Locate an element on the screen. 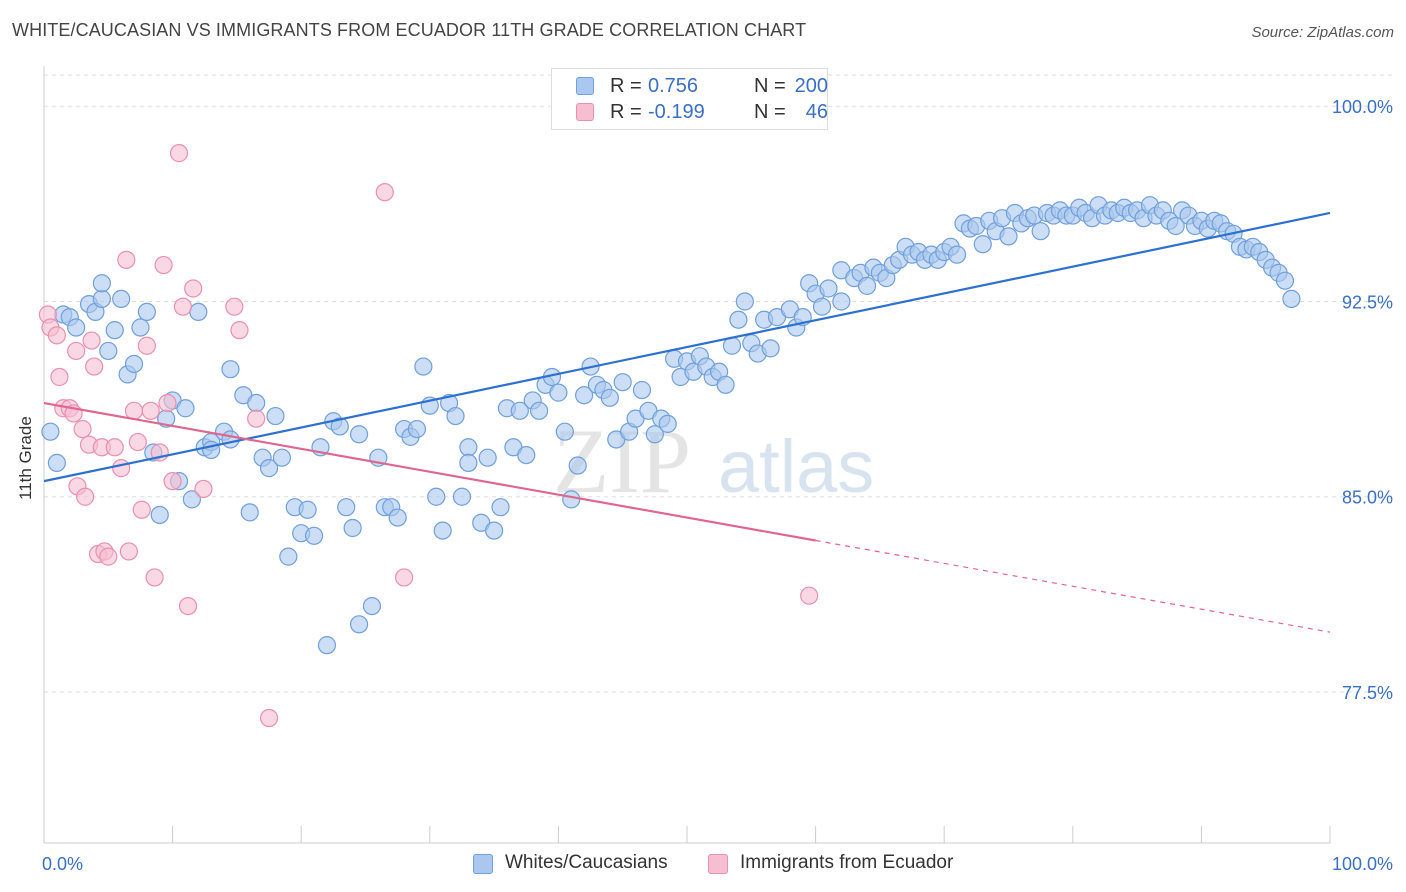  x-tick-label-max: 100.0% is located at coordinates (1362, 864).